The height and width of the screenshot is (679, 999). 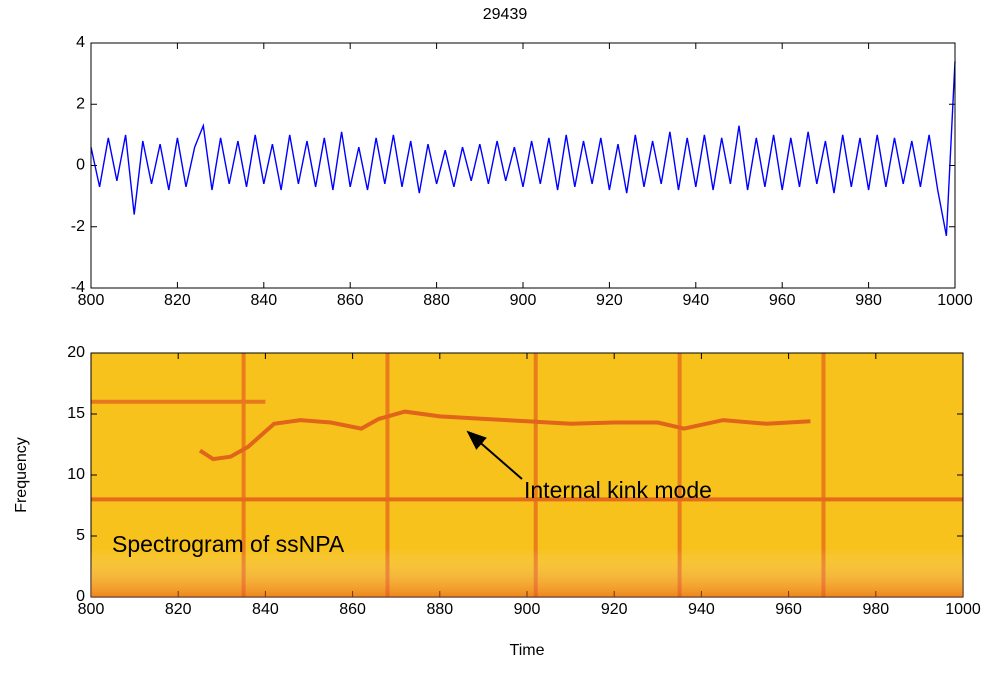 What do you see at coordinates (80, 42) in the screenshot?
I see `y-tick-label: 4` at bounding box center [80, 42].